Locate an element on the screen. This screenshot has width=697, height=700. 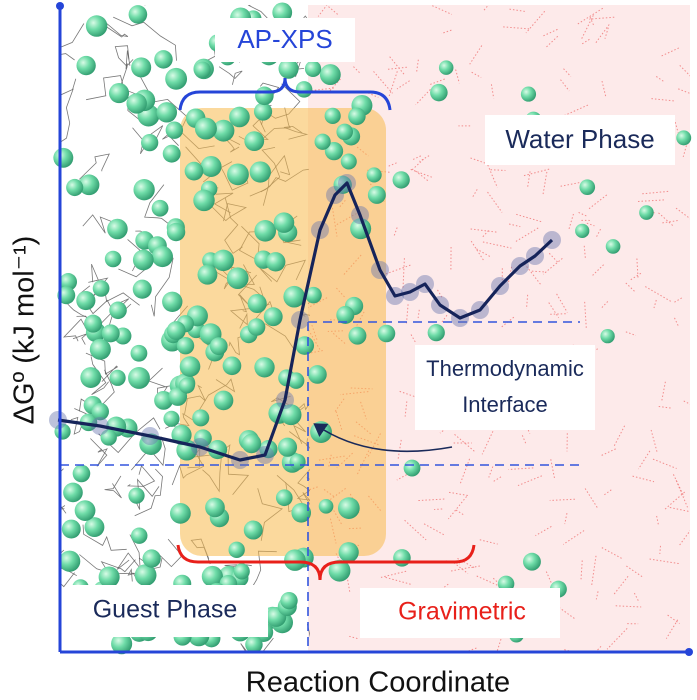
guest-phase-label: Guest Phase is located at coordinates (165, 610).